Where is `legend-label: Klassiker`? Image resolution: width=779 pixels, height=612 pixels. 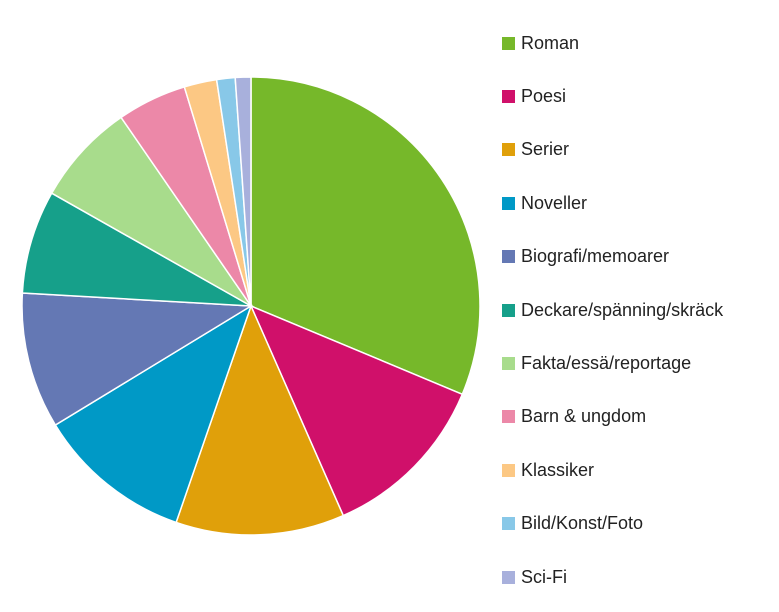
legend-label: Klassiker is located at coordinates (558, 469).